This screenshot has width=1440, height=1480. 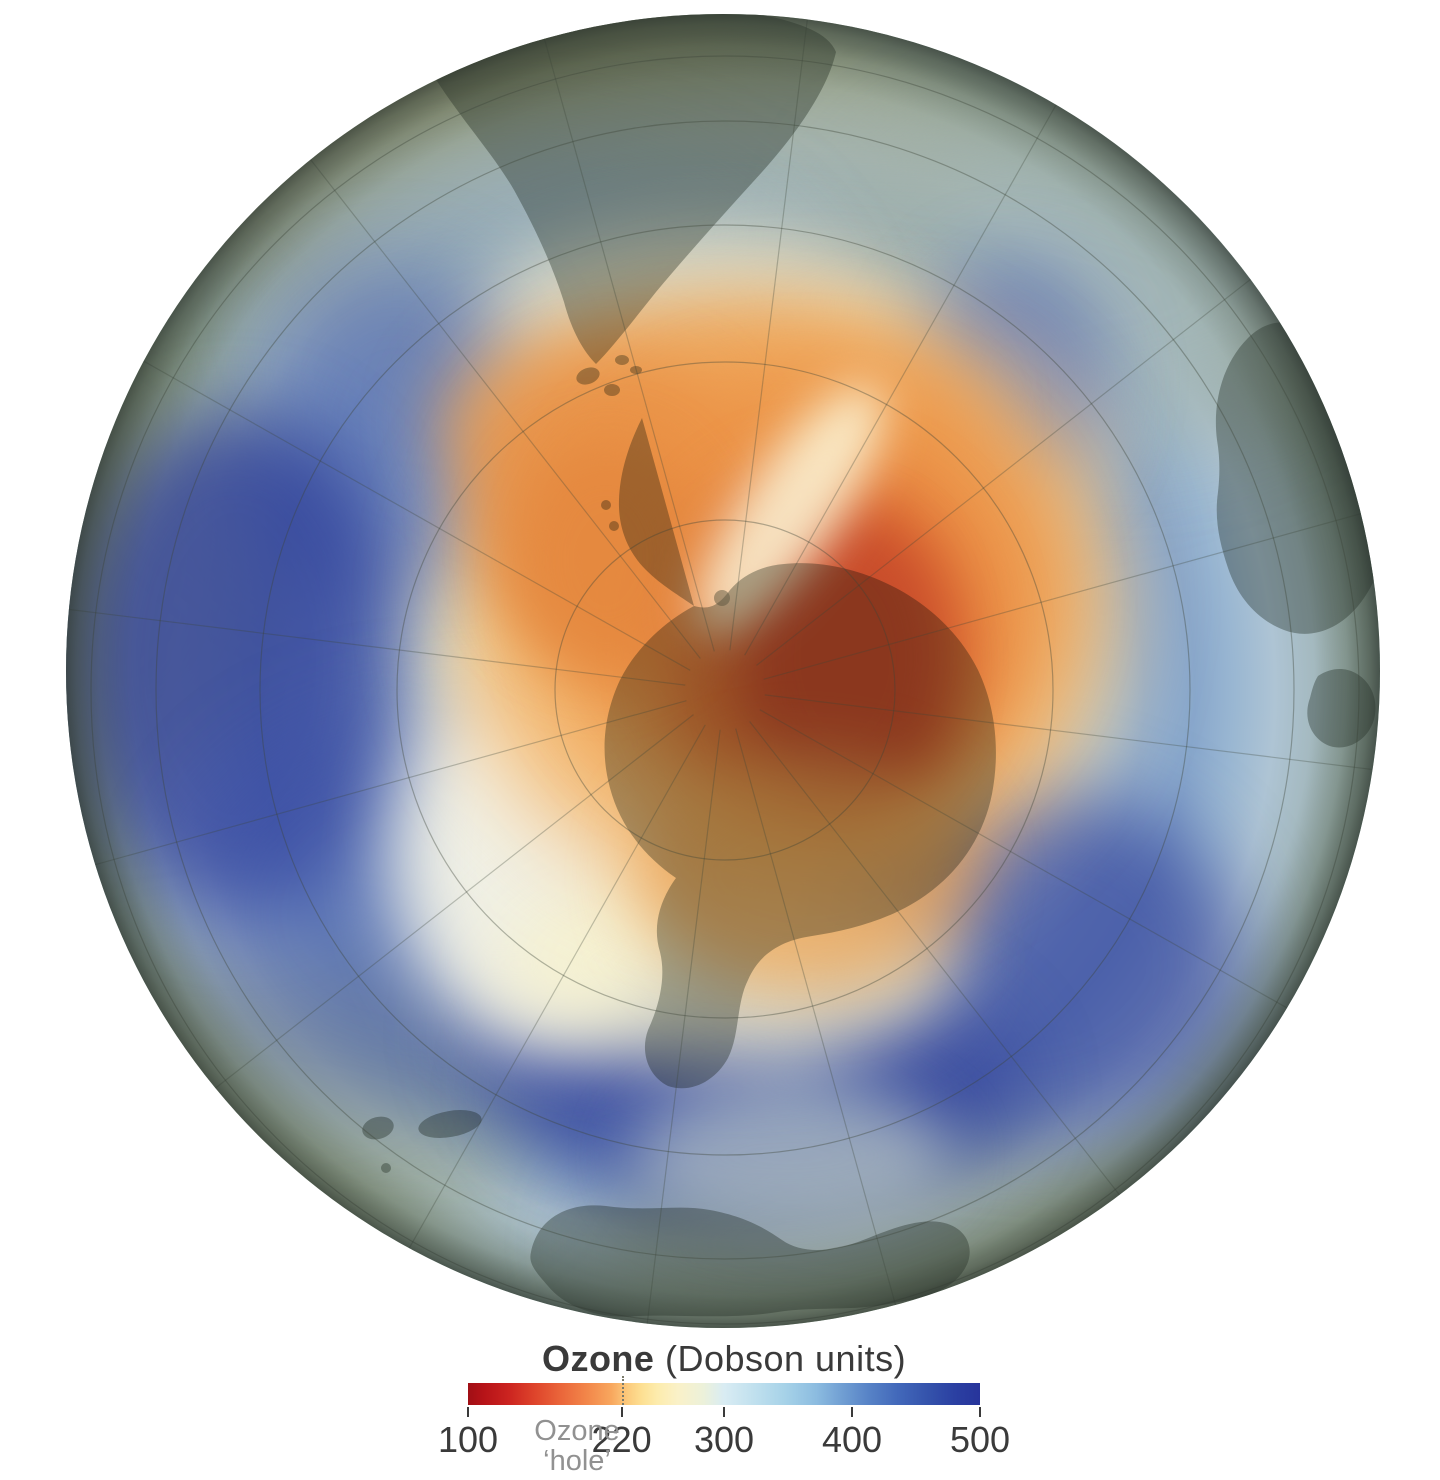 What do you see at coordinates (780, 1358) in the screenshot?
I see `legend-title-units: (Dobson units)` at bounding box center [780, 1358].